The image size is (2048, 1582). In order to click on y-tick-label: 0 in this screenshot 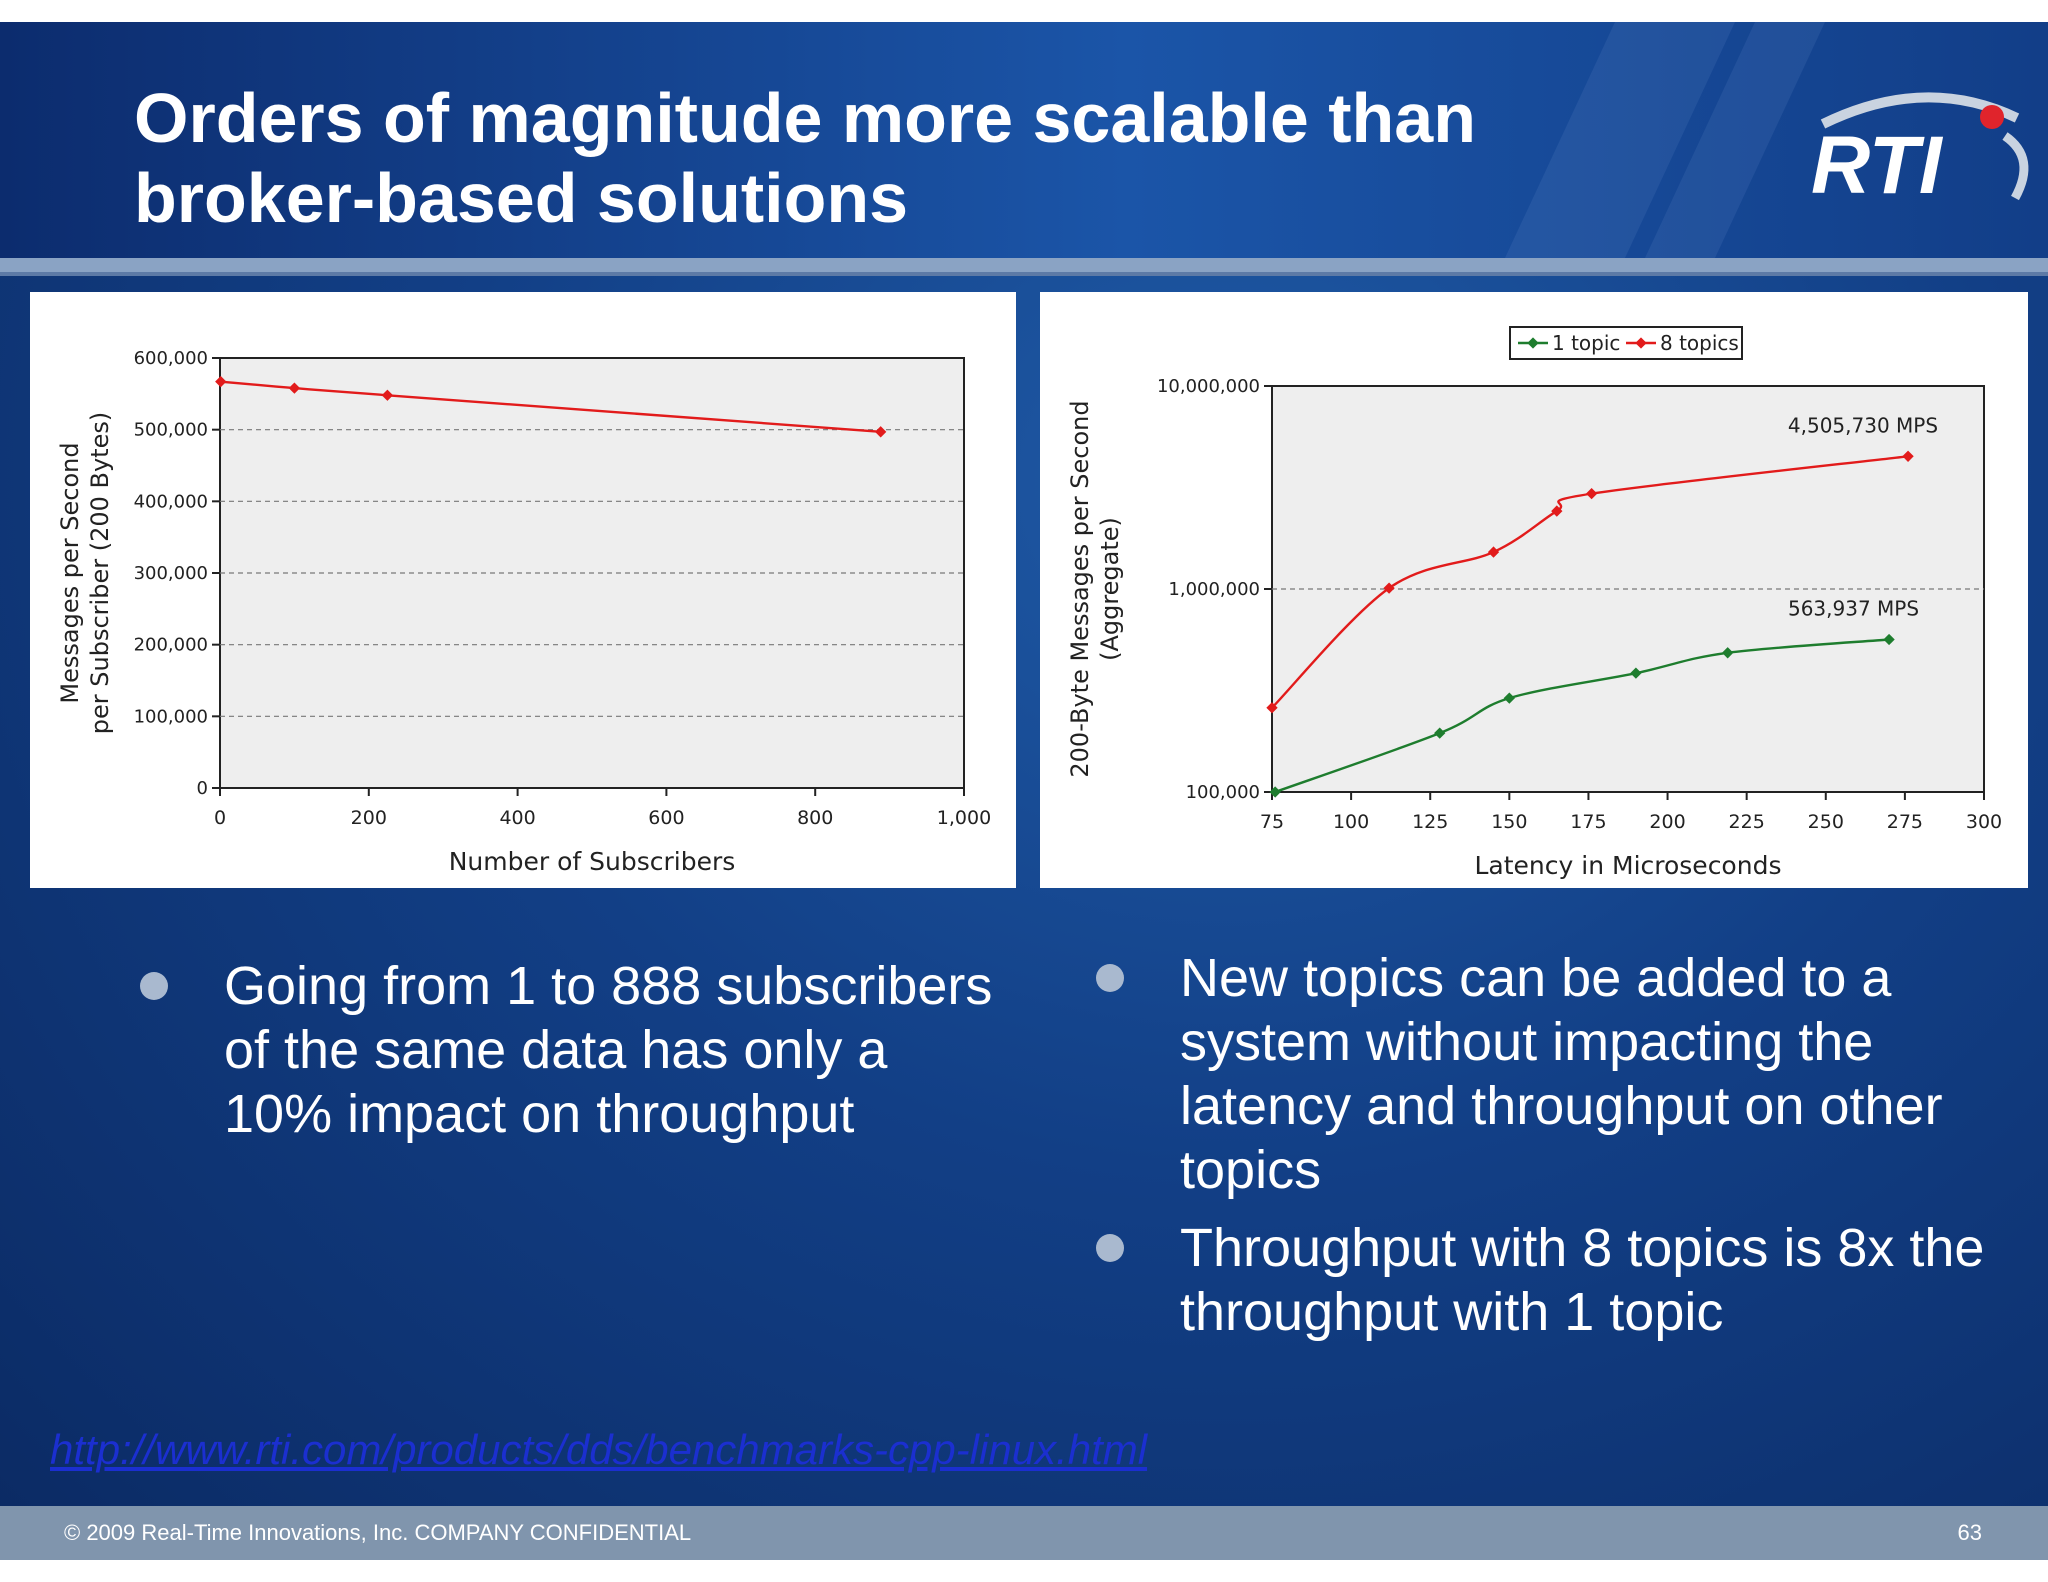, I will do `click(202, 788)`.